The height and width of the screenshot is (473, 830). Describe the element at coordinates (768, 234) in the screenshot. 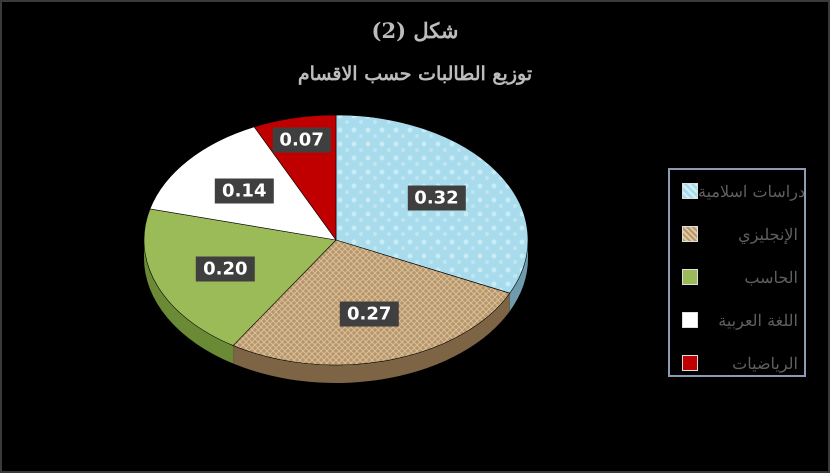

I see `legend-label: الإنجليزي` at that location.